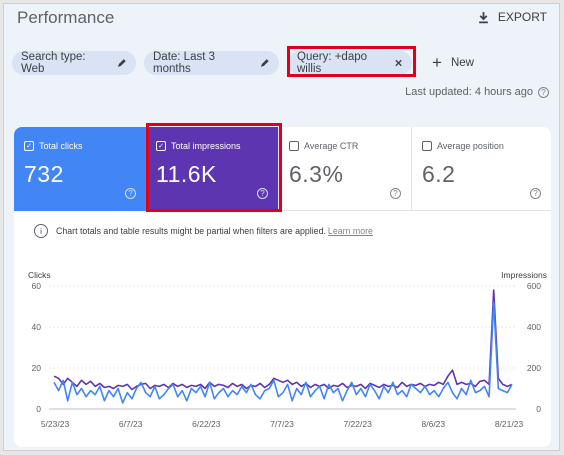  Describe the element at coordinates (206, 424) in the screenshot. I see `x-tick-label: 6/22/23` at that location.